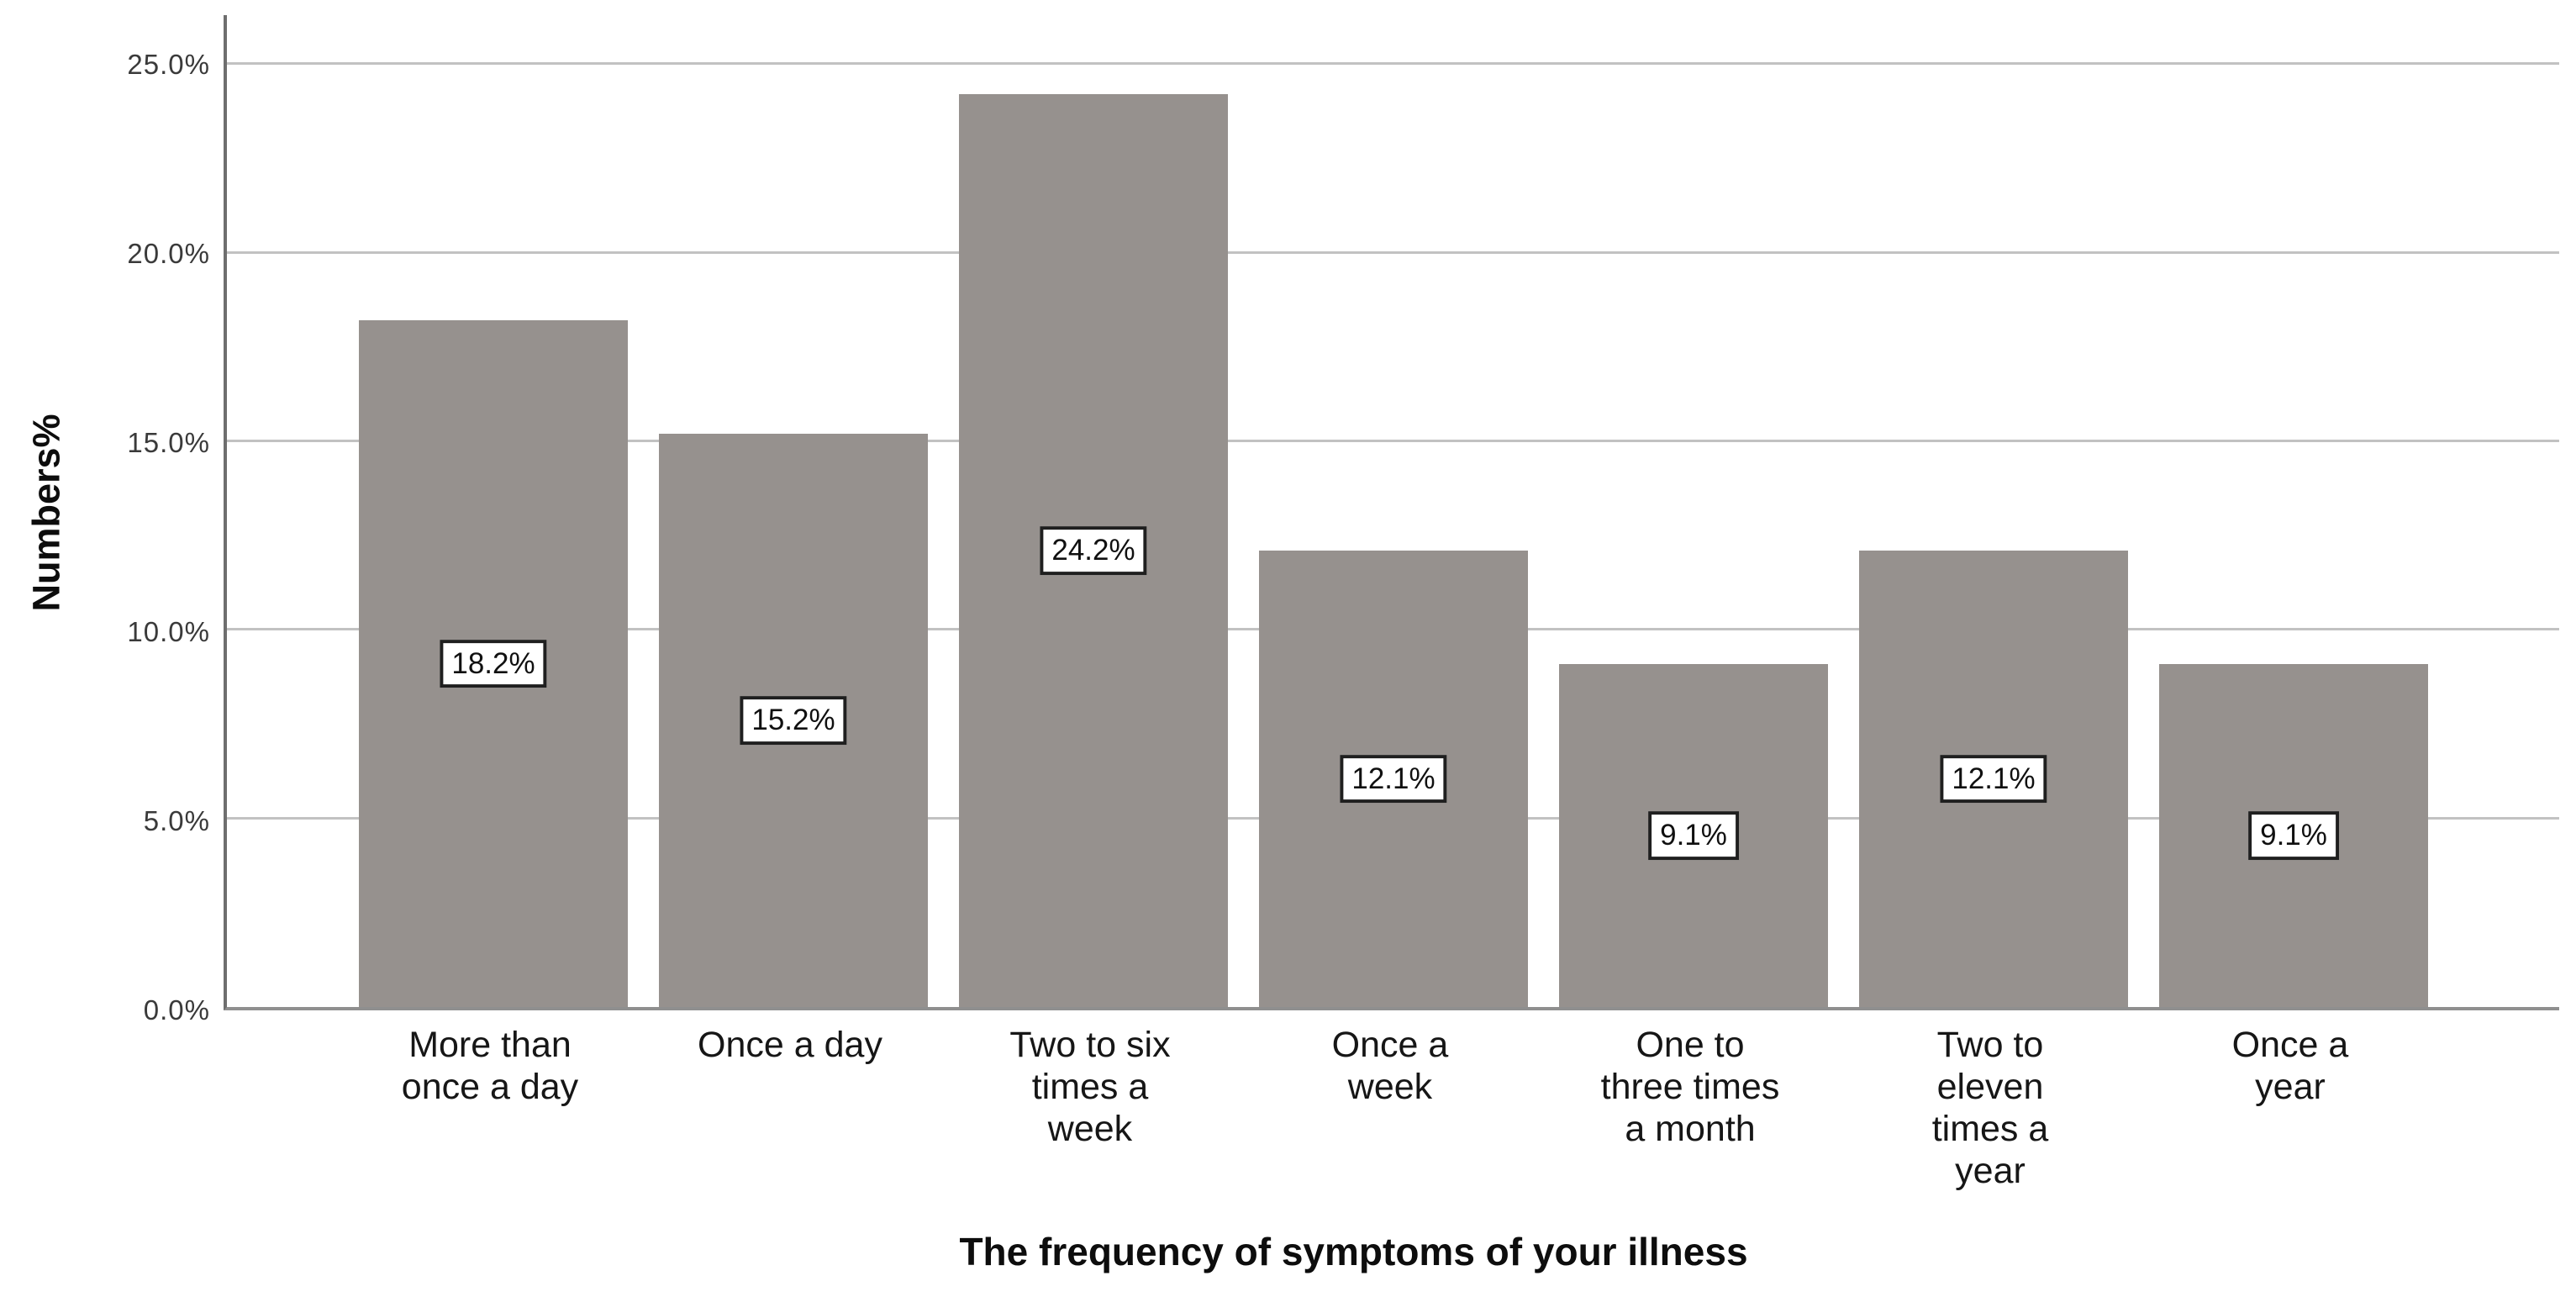 This screenshot has height=1297, width=2576. What do you see at coordinates (490, 1066) in the screenshot?
I see `x-category-label: More than once a day` at bounding box center [490, 1066].